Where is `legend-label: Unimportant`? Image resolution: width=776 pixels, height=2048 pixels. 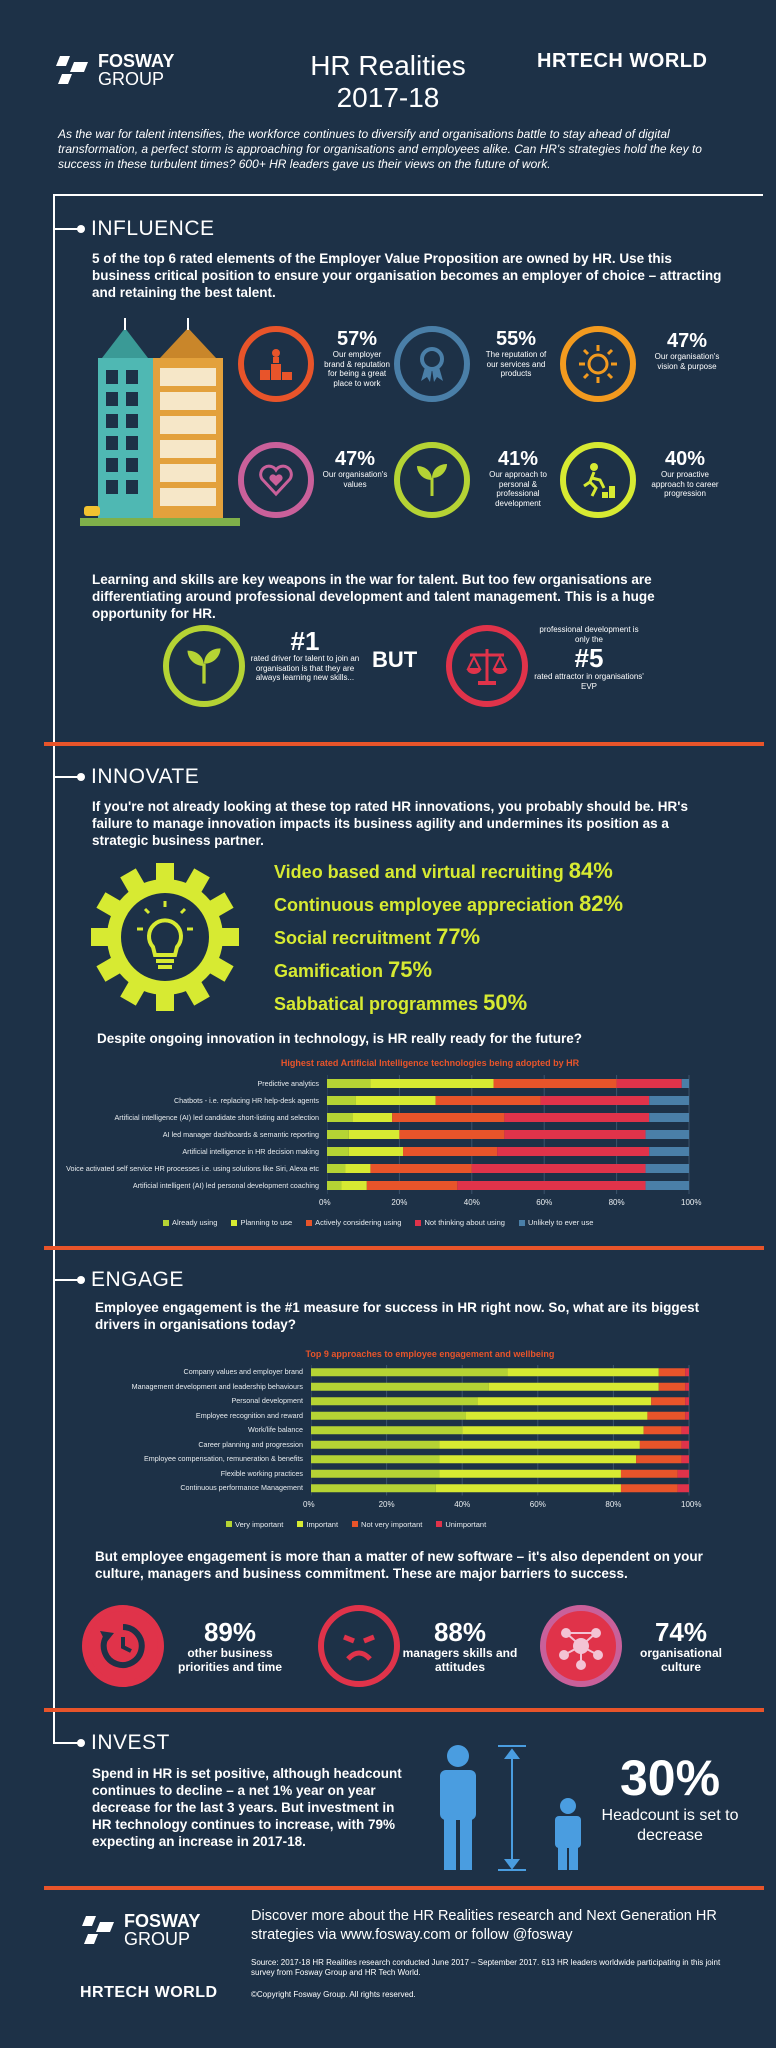
legend-label: Unimportant is located at coordinates (466, 1524).